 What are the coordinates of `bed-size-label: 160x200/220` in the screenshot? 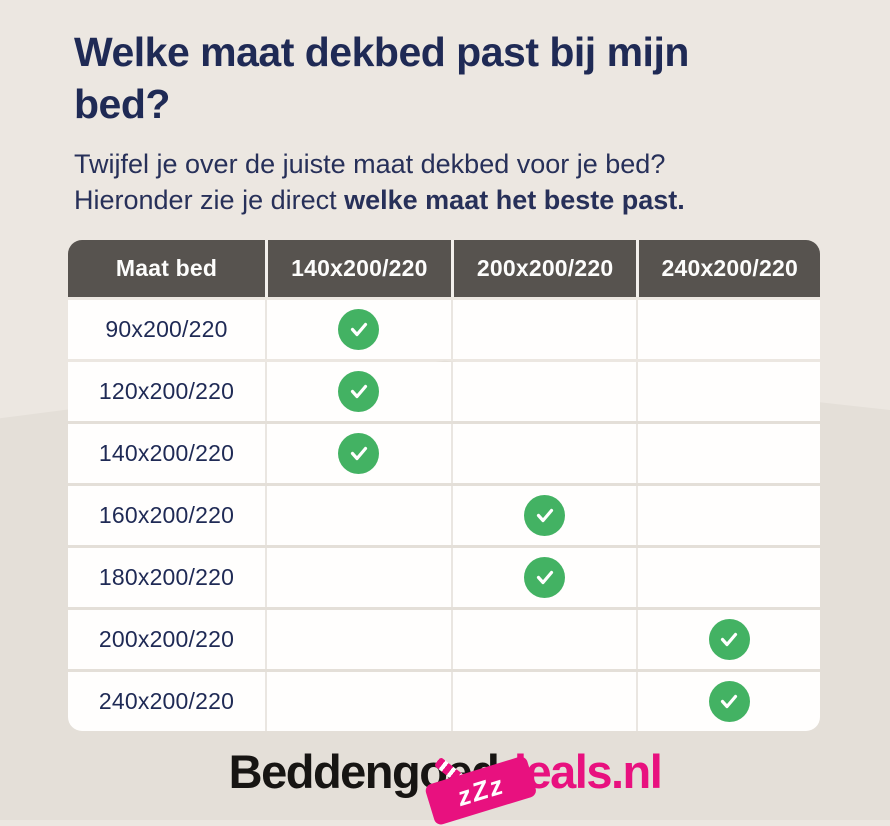 It's located at (166, 514).